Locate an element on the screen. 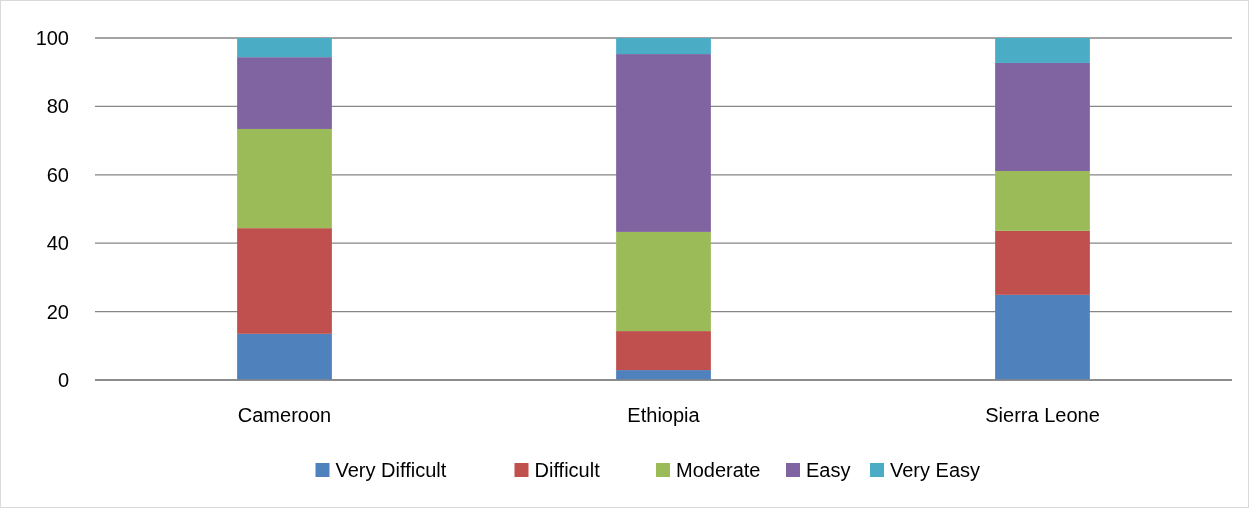  y-tick-label: 60 is located at coordinates (57, 174).